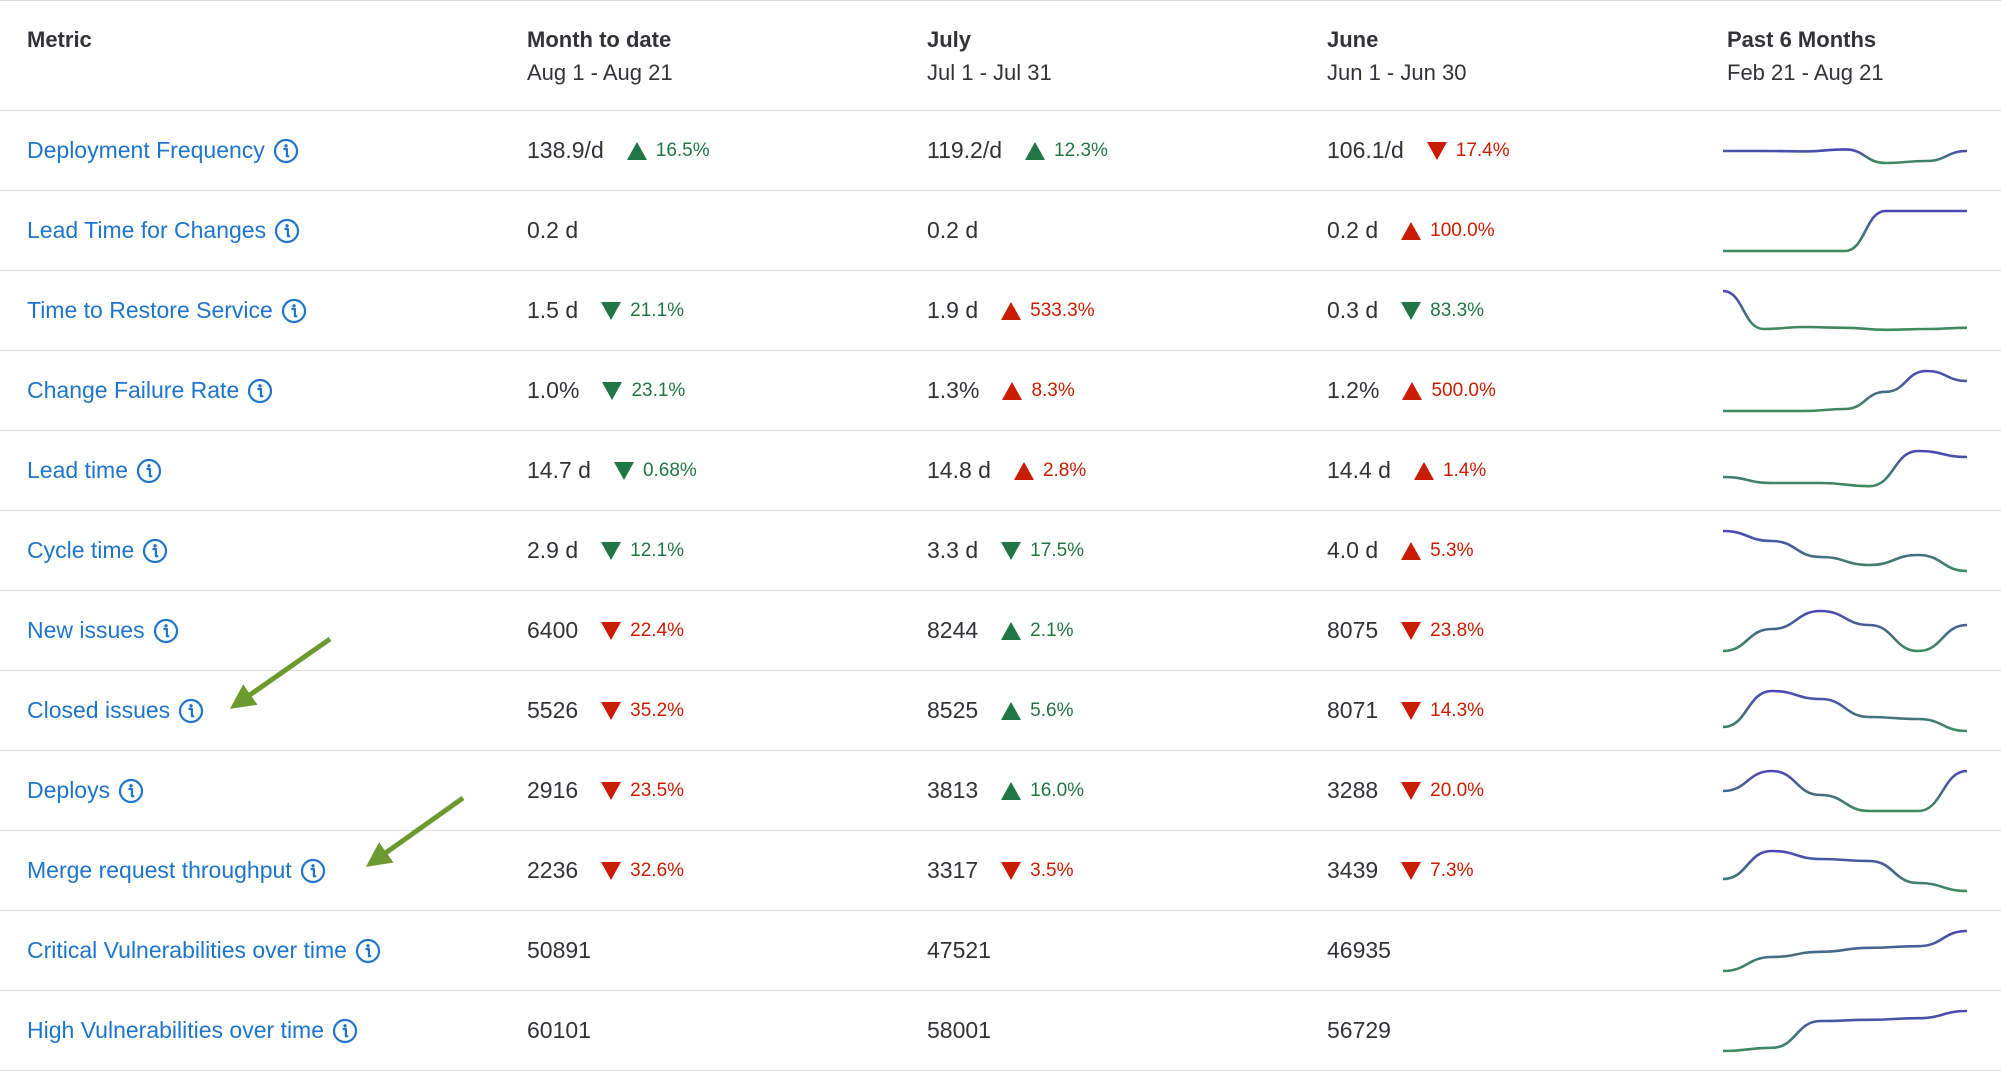  I want to click on metric-name: Change Failure Rate, so click(133, 390).